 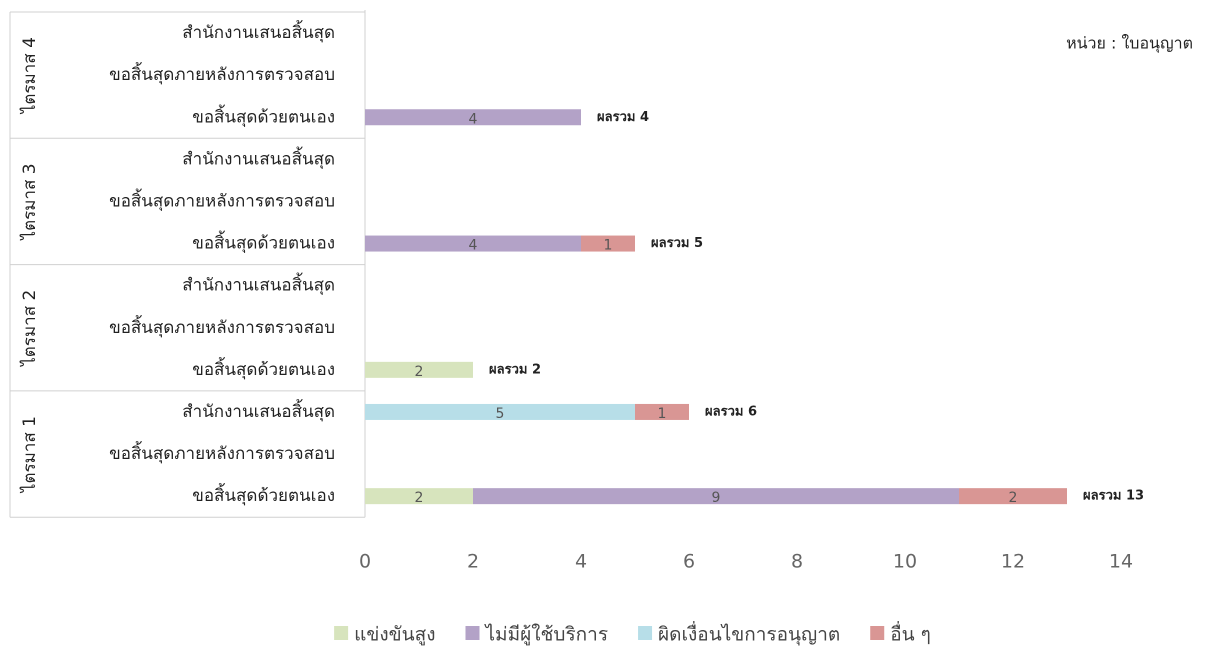 What do you see at coordinates (623, 117) in the screenshot?
I see `total-label: ผลรวม 4` at bounding box center [623, 117].